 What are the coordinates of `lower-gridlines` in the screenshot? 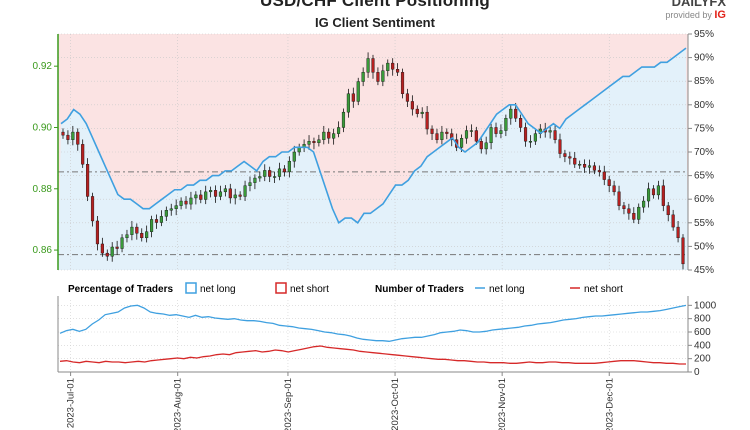 It's located at (373, 336).